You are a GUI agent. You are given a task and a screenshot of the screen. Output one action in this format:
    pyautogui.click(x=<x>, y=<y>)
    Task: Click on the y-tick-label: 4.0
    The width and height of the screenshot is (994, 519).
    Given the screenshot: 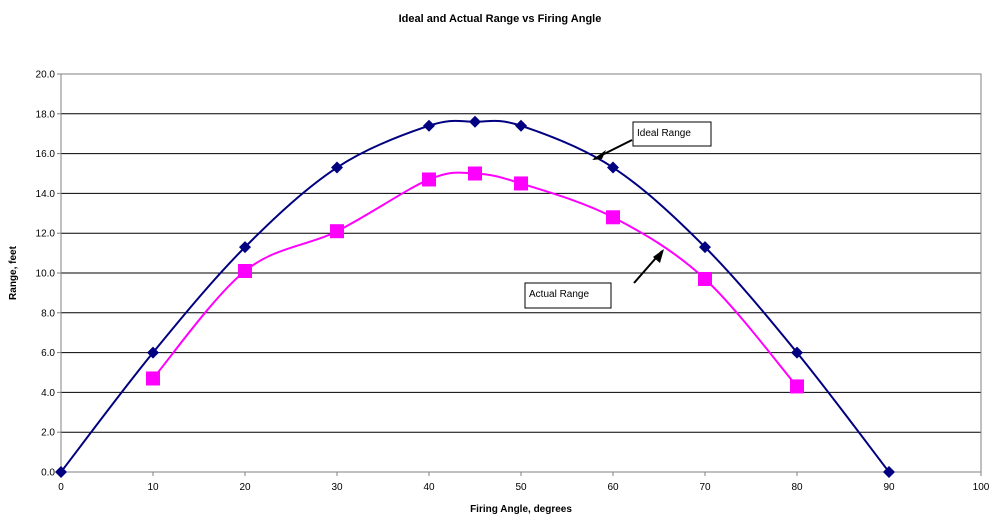 What is the action you would take?
    pyautogui.click(x=48, y=393)
    